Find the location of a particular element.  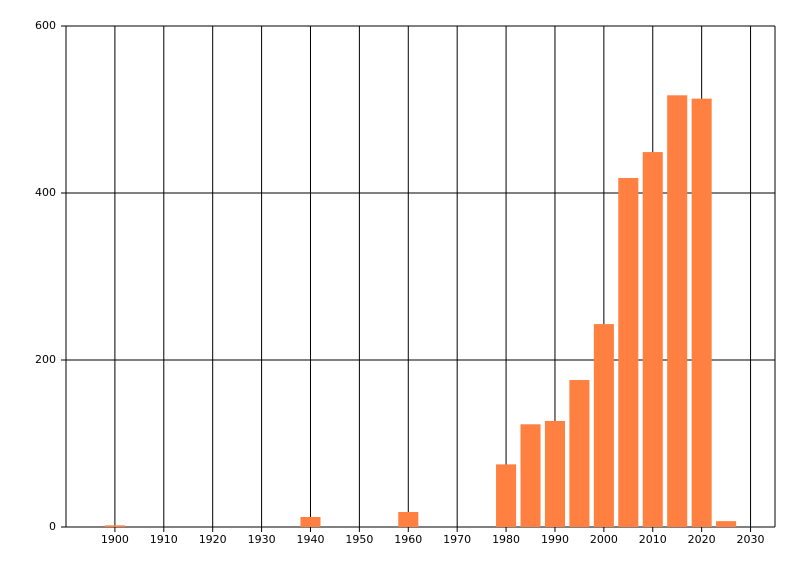

x-tick-label: 1990 is located at coordinates (555, 539).